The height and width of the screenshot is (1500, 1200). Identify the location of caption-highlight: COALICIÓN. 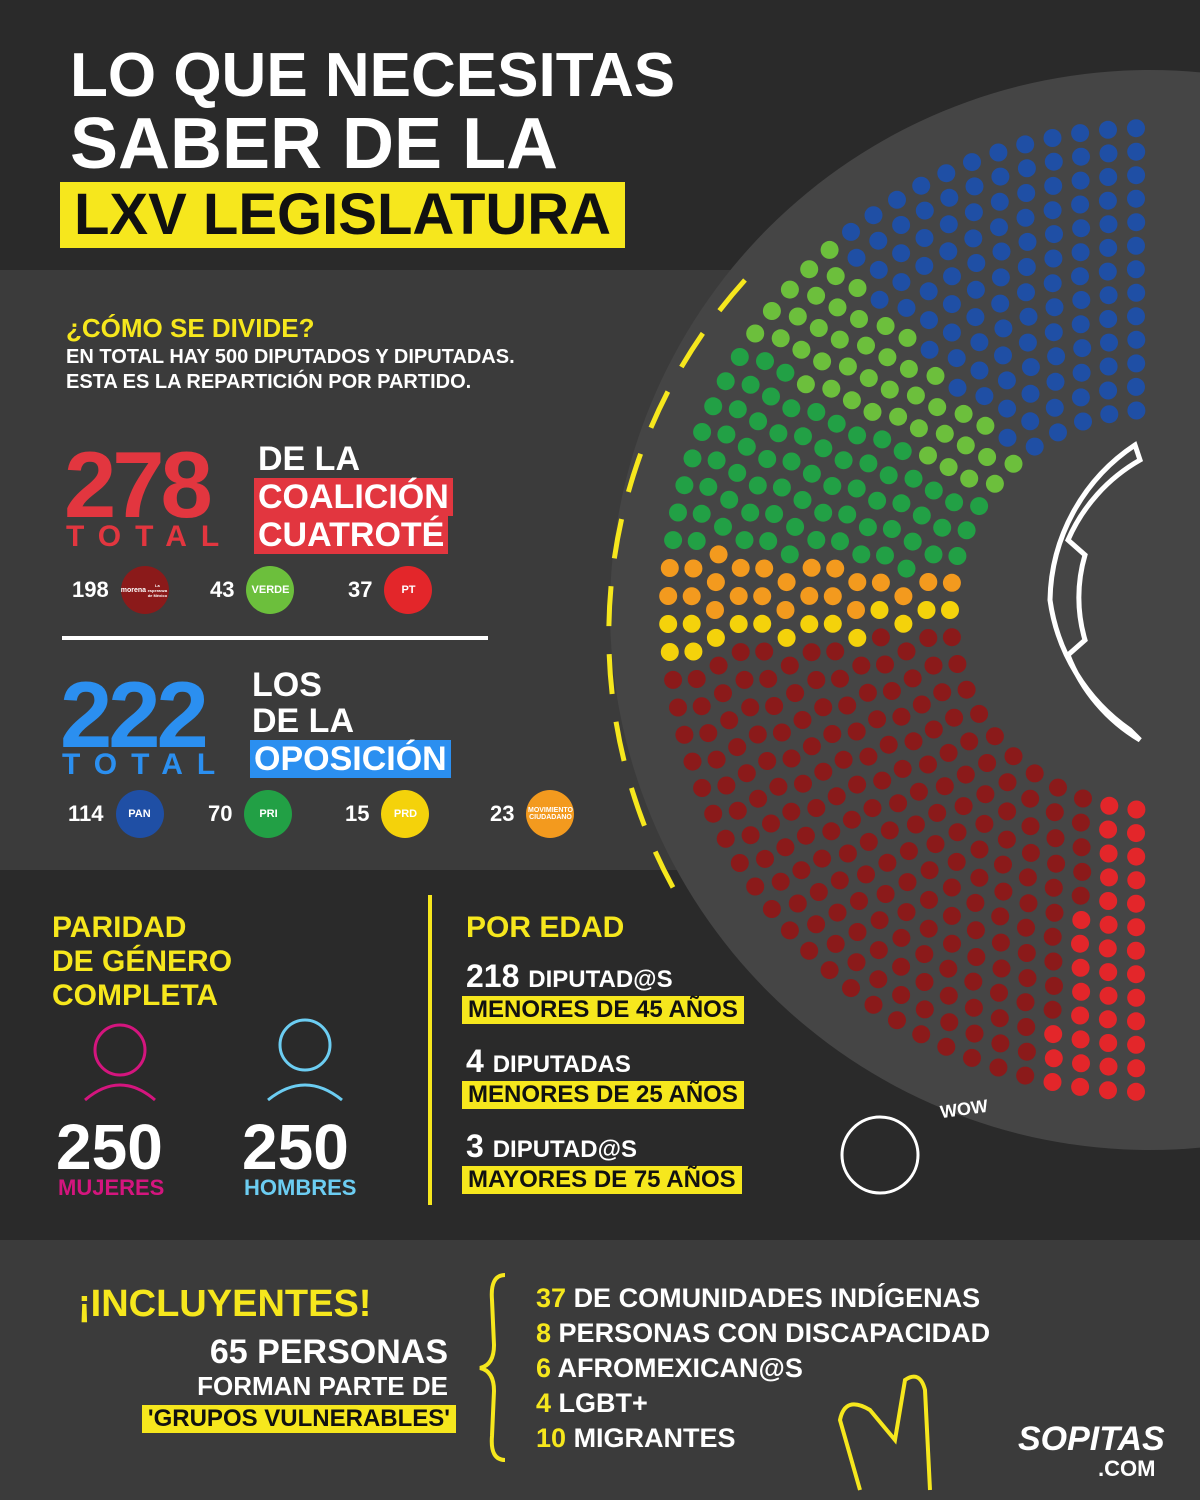
(353, 497).